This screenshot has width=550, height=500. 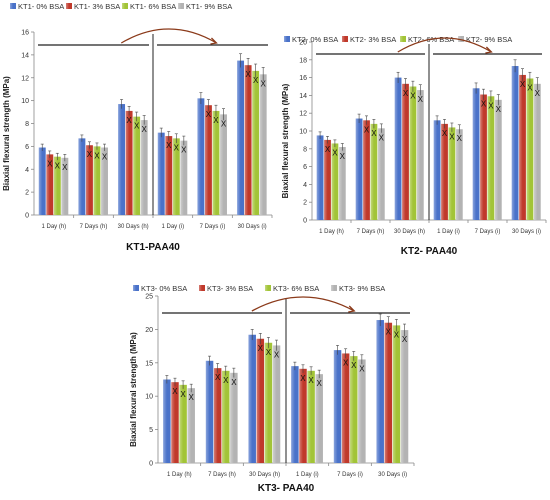 I want to click on chart-caption: KT3- PAA40, so click(x=286, y=488).